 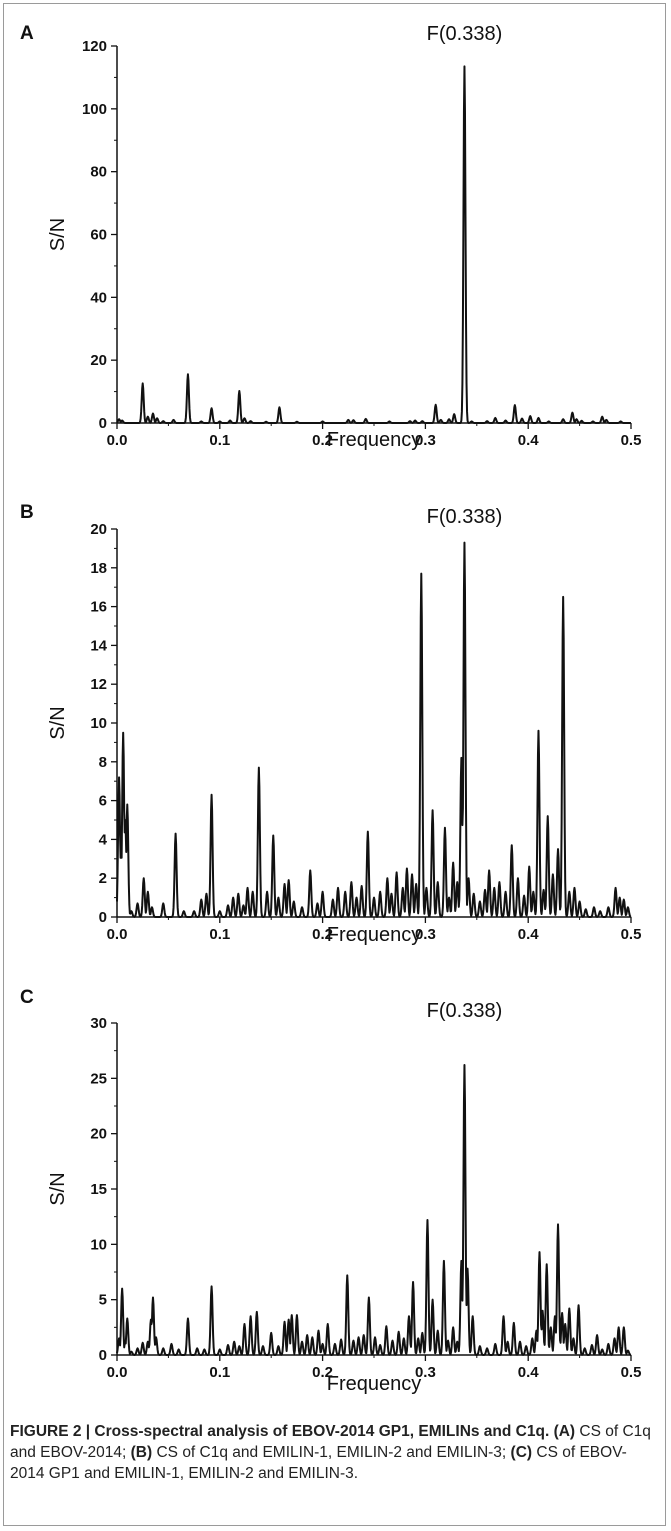 What do you see at coordinates (141, 1452) in the screenshot?
I see `caption-b-tag: (B)` at bounding box center [141, 1452].